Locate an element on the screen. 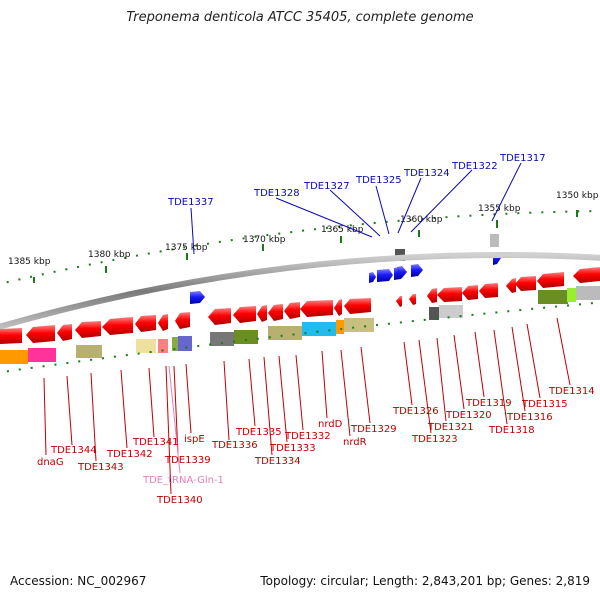 The image size is (600, 600). label-tde1333: TDE1333 is located at coordinates (292, 448).